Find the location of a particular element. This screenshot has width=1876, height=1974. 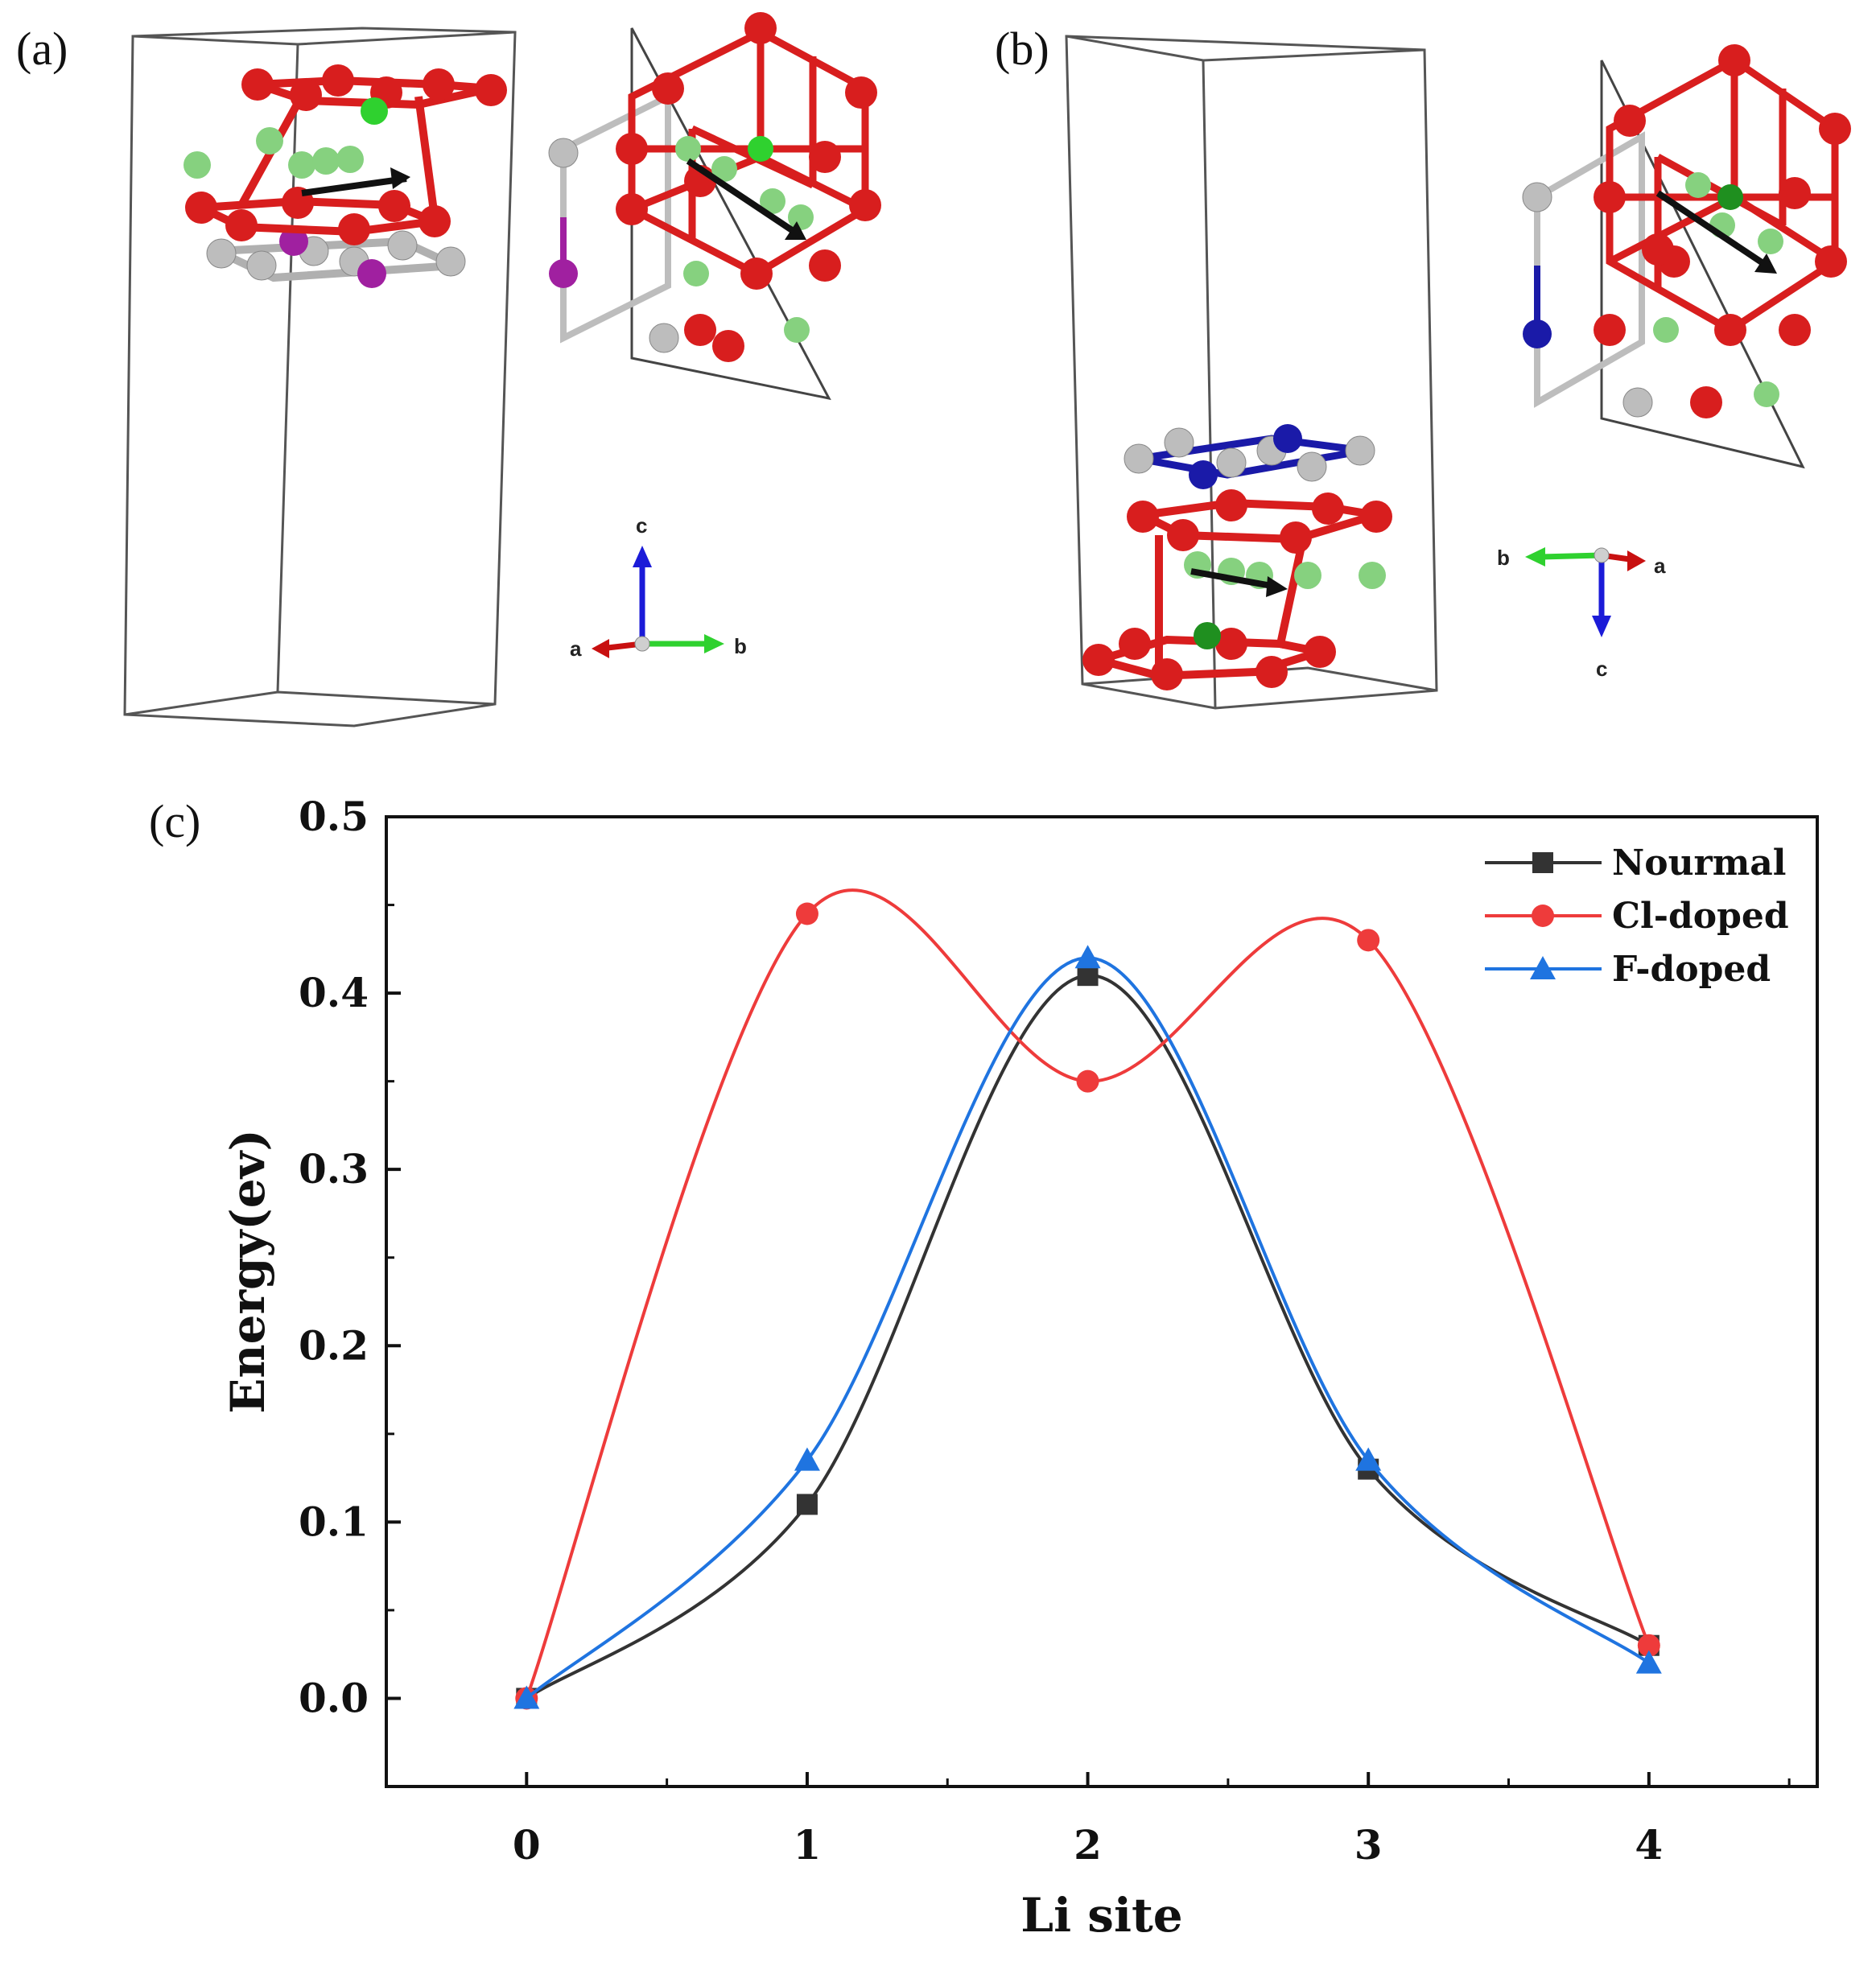

panel-a-axis-b-label: b is located at coordinates (740, 646).